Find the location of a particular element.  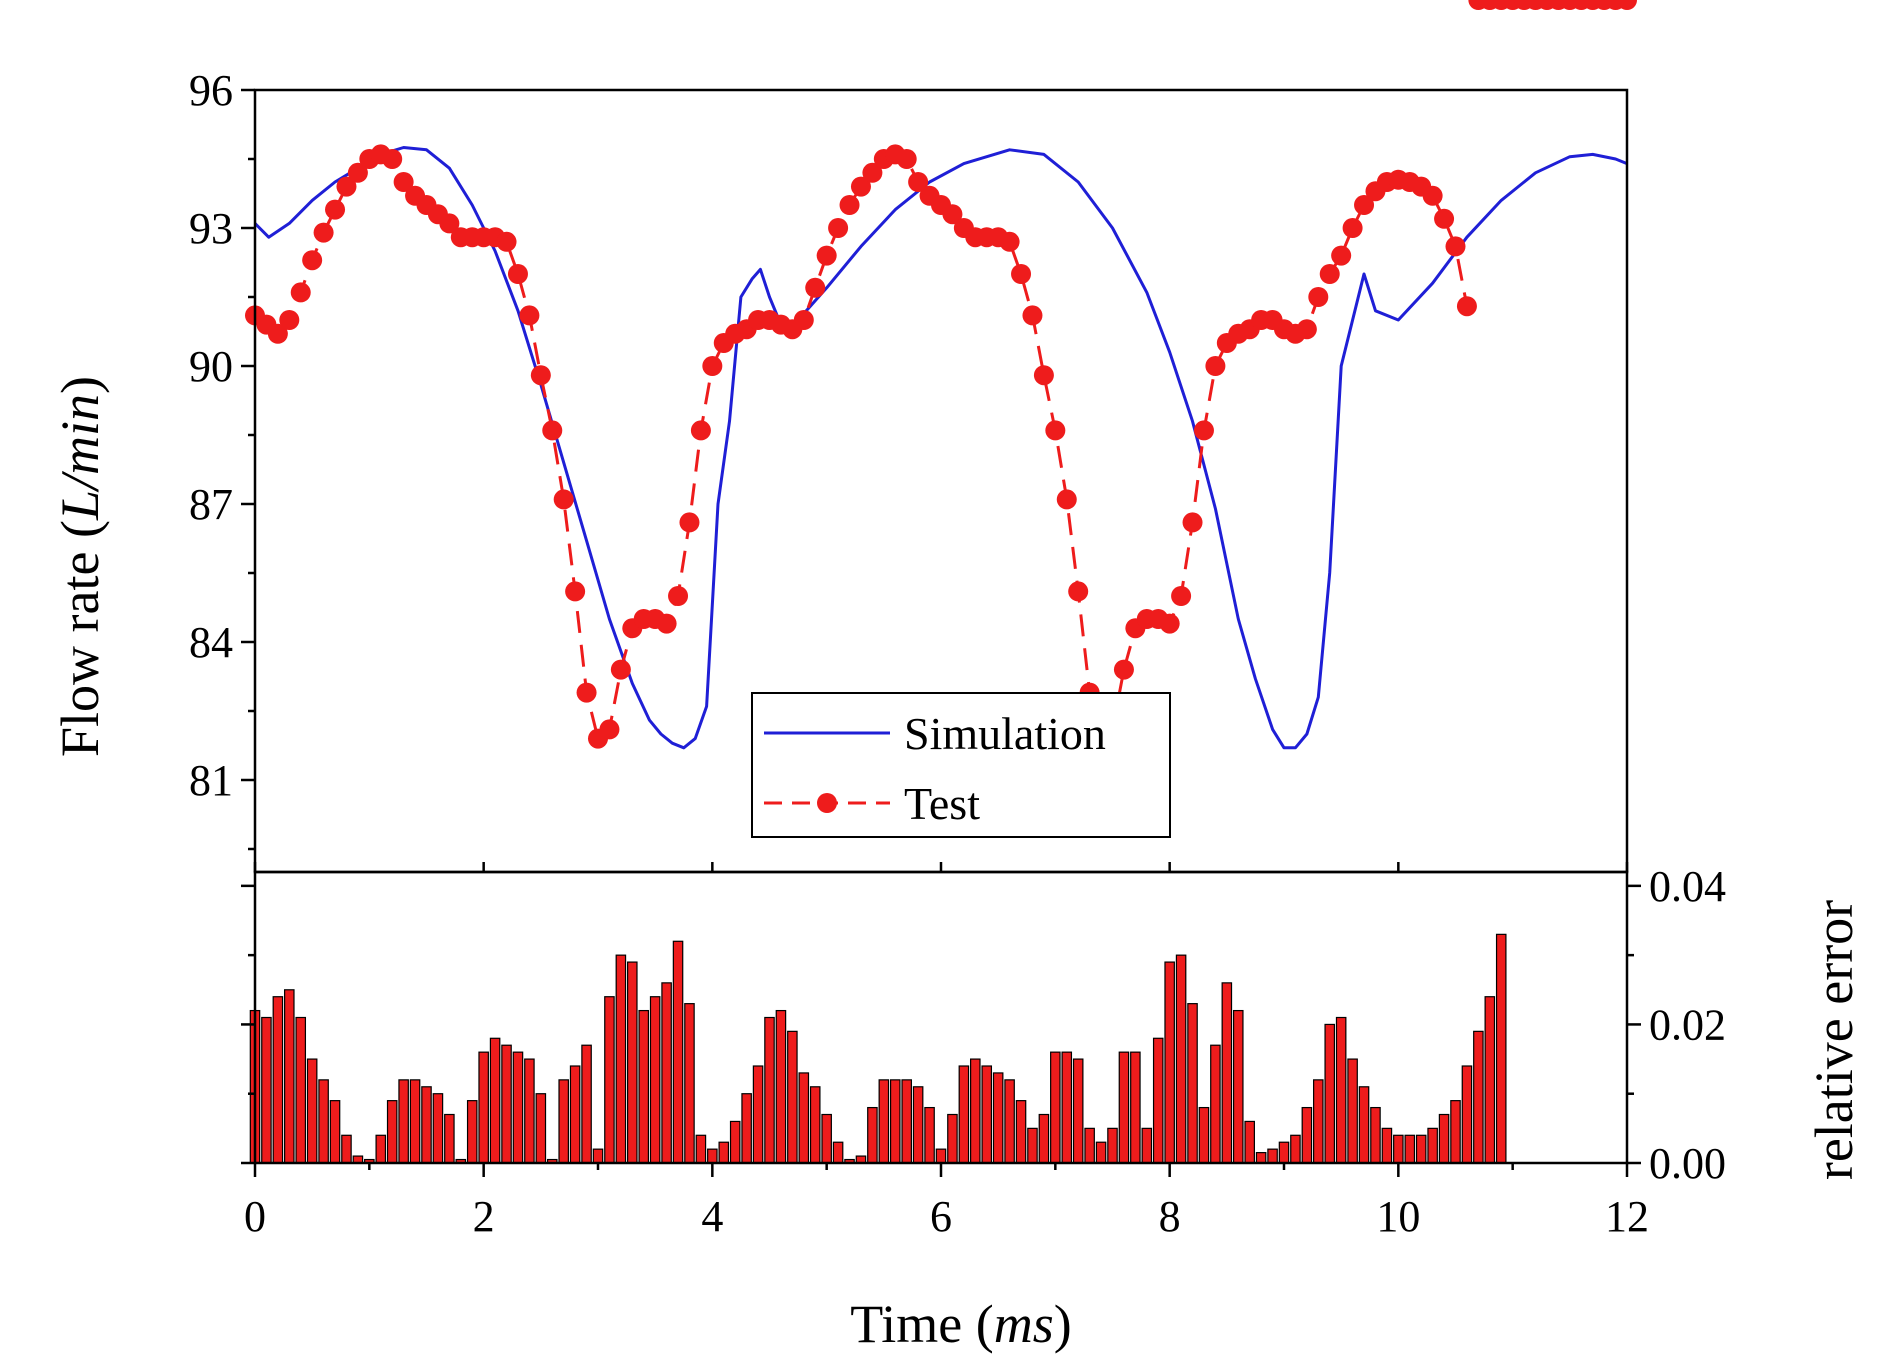

x-tick-label: 2 is located at coordinates (484, 1216).